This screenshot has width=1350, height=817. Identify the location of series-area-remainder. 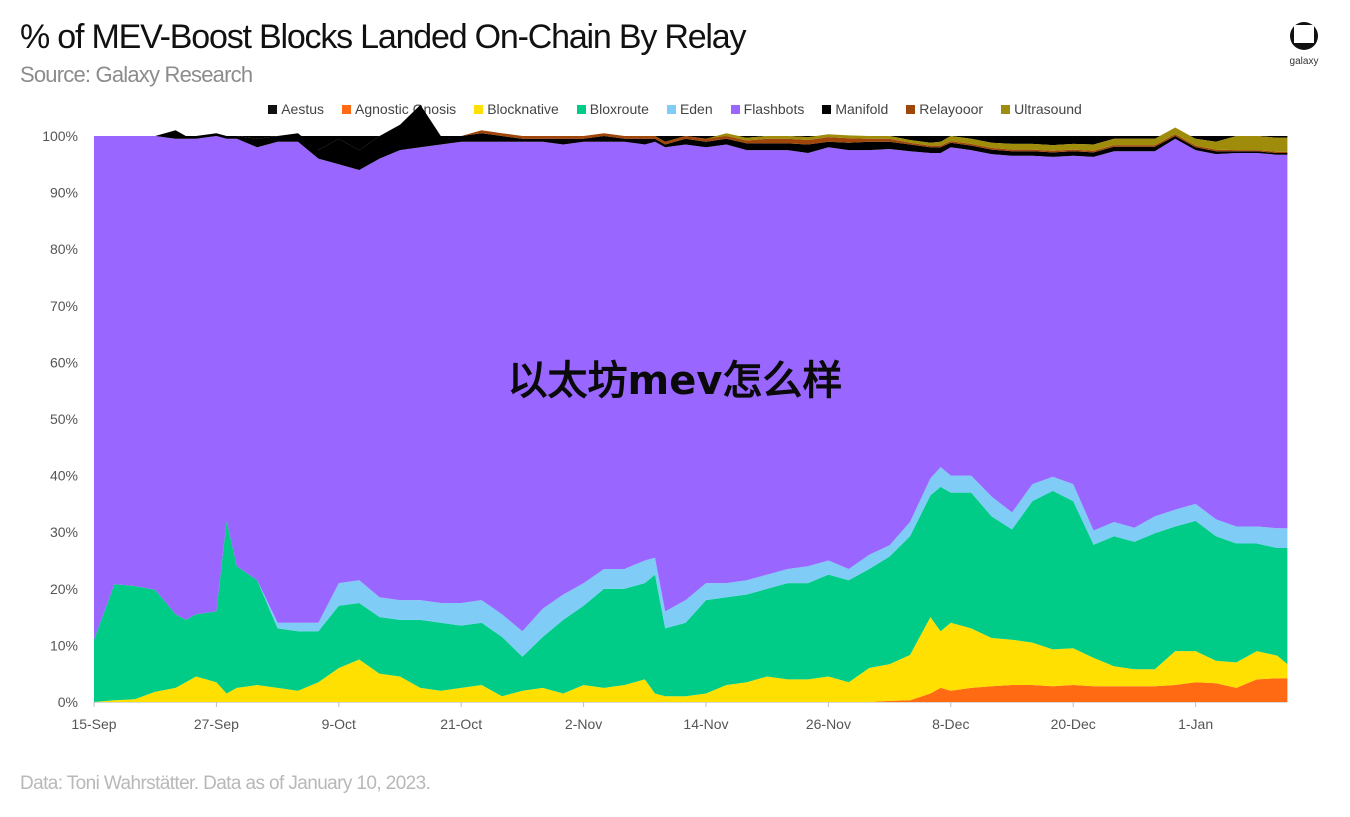
(691, 143).